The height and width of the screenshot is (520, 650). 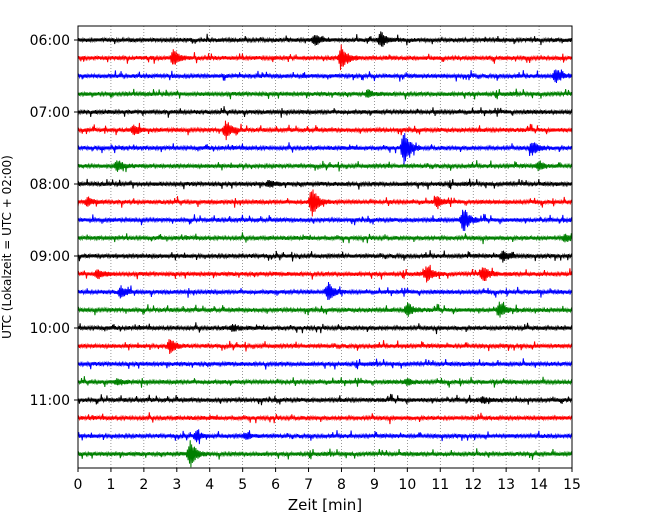 What do you see at coordinates (325, 166) in the screenshot?
I see `trace-07:45` at bounding box center [325, 166].